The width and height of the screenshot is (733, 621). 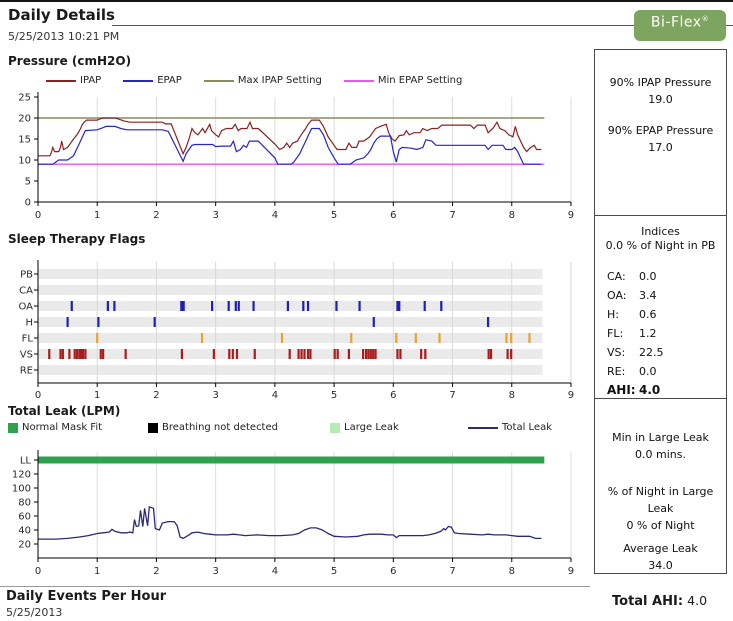 I want to click on index-row-oa: OA: 3.4, so click(x=632, y=295).